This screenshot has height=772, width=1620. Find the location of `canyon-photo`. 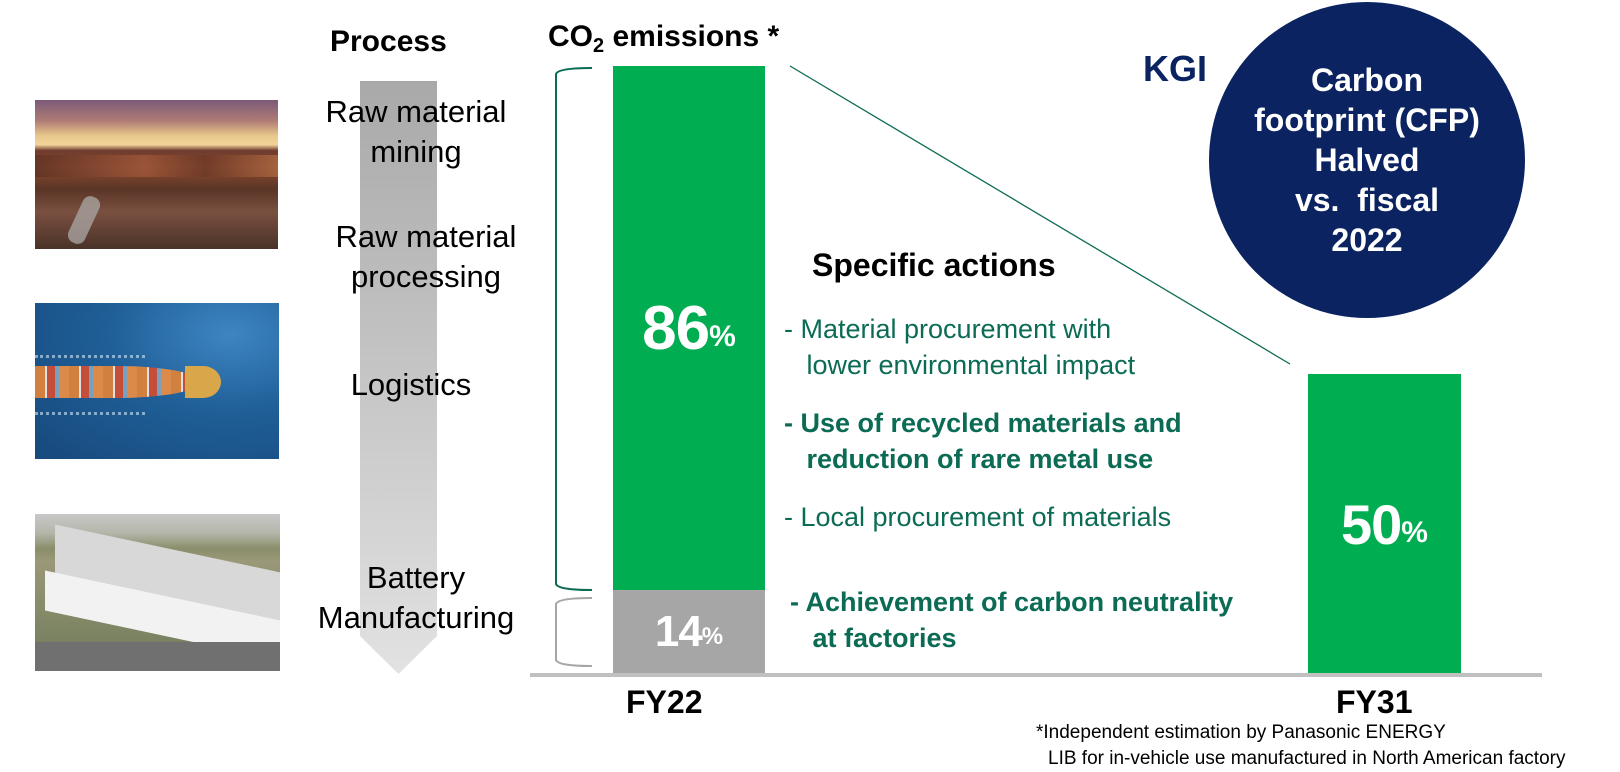

canyon-photo is located at coordinates (156, 174).